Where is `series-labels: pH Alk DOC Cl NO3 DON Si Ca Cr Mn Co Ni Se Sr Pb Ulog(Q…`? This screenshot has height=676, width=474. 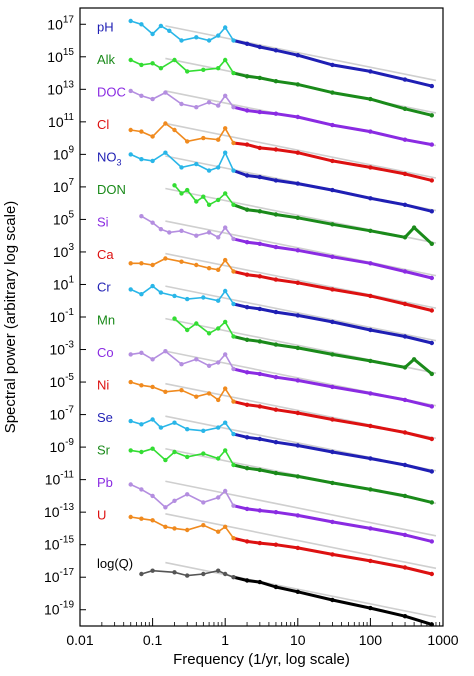 series-labels: pH Alk DOC Cl NO3 DON Si Ca Cr Mn Co Ni Se Sr Pb Ulog(Q… is located at coordinates (115, 296).